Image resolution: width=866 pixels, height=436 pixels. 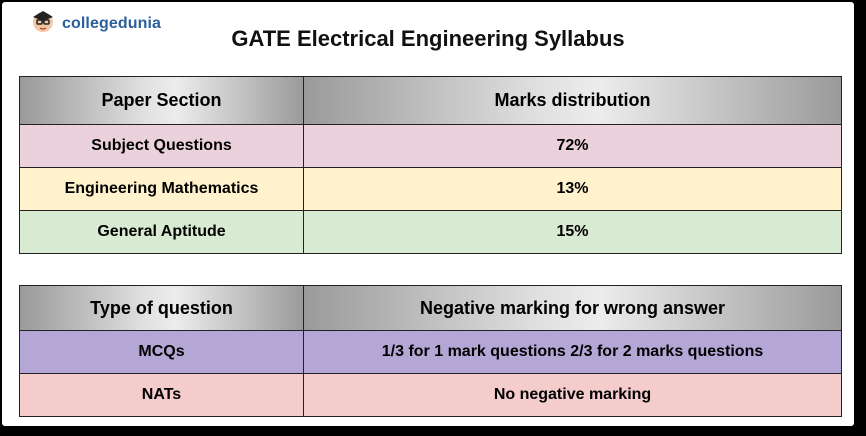 What do you see at coordinates (161, 189) in the screenshot?
I see `cell-section: Engineering Mathematics` at bounding box center [161, 189].